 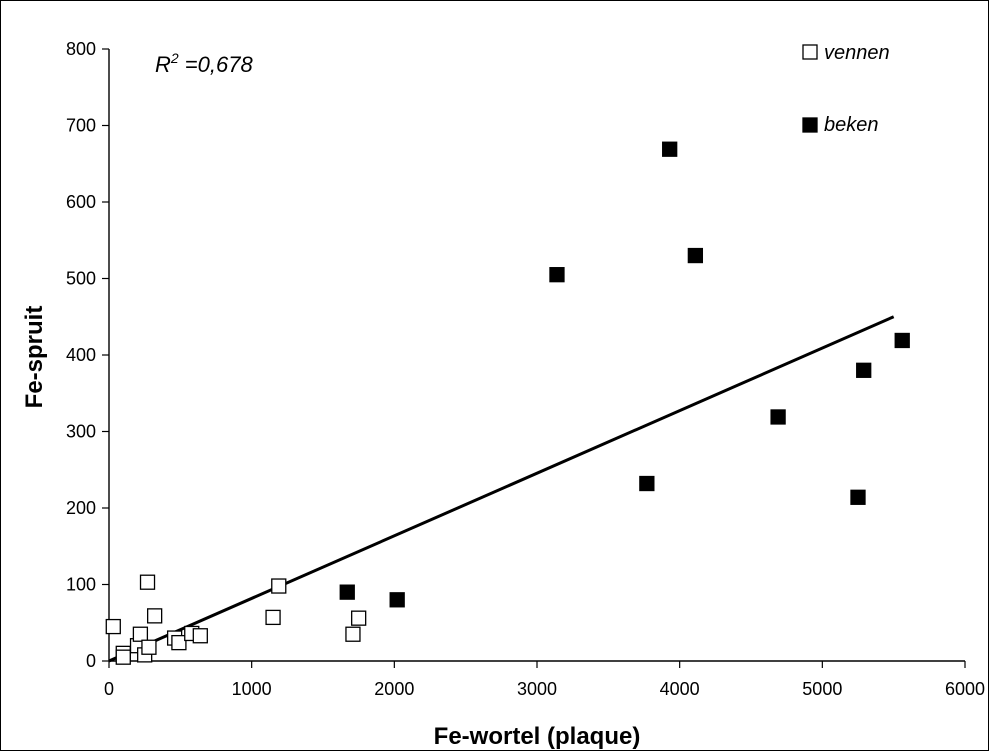 What do you see at coordinates (810, 52) in the screenshot?
I see `legend-marker-vennen` at bounding box center [810, 52].